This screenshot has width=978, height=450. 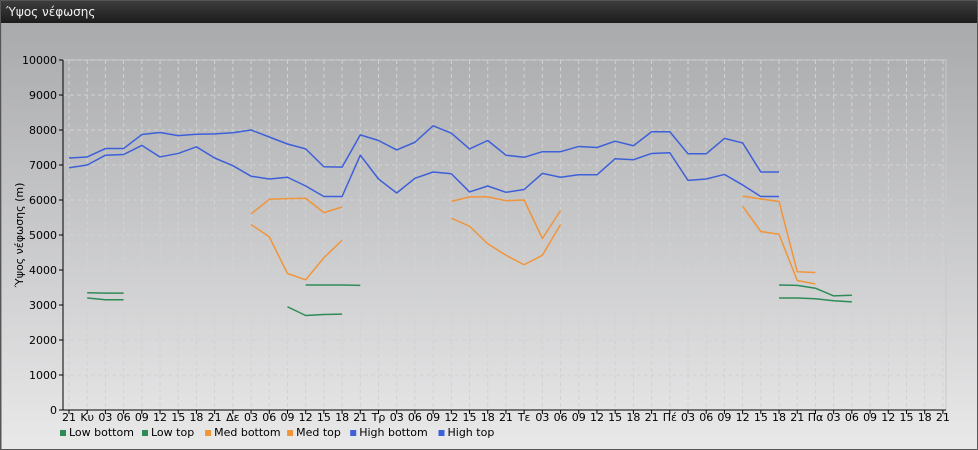 What do you see at coordinates (489, 12) in the screenshot?
I see `window-title: Ύψος νέφωσης` at bounding box center [489, 12].